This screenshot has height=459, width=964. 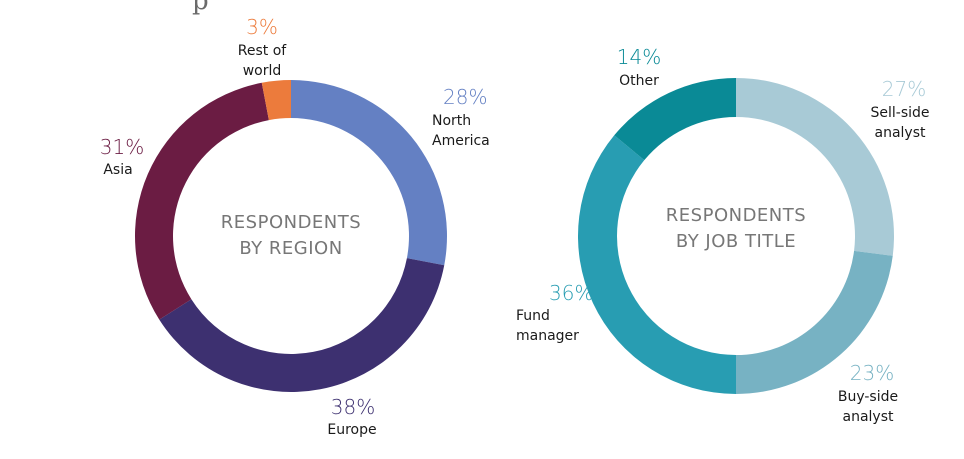 What do you see at coordinates (302, 325) in the screenshot?
I see `slice-europe` at bounding box center [302, 325].